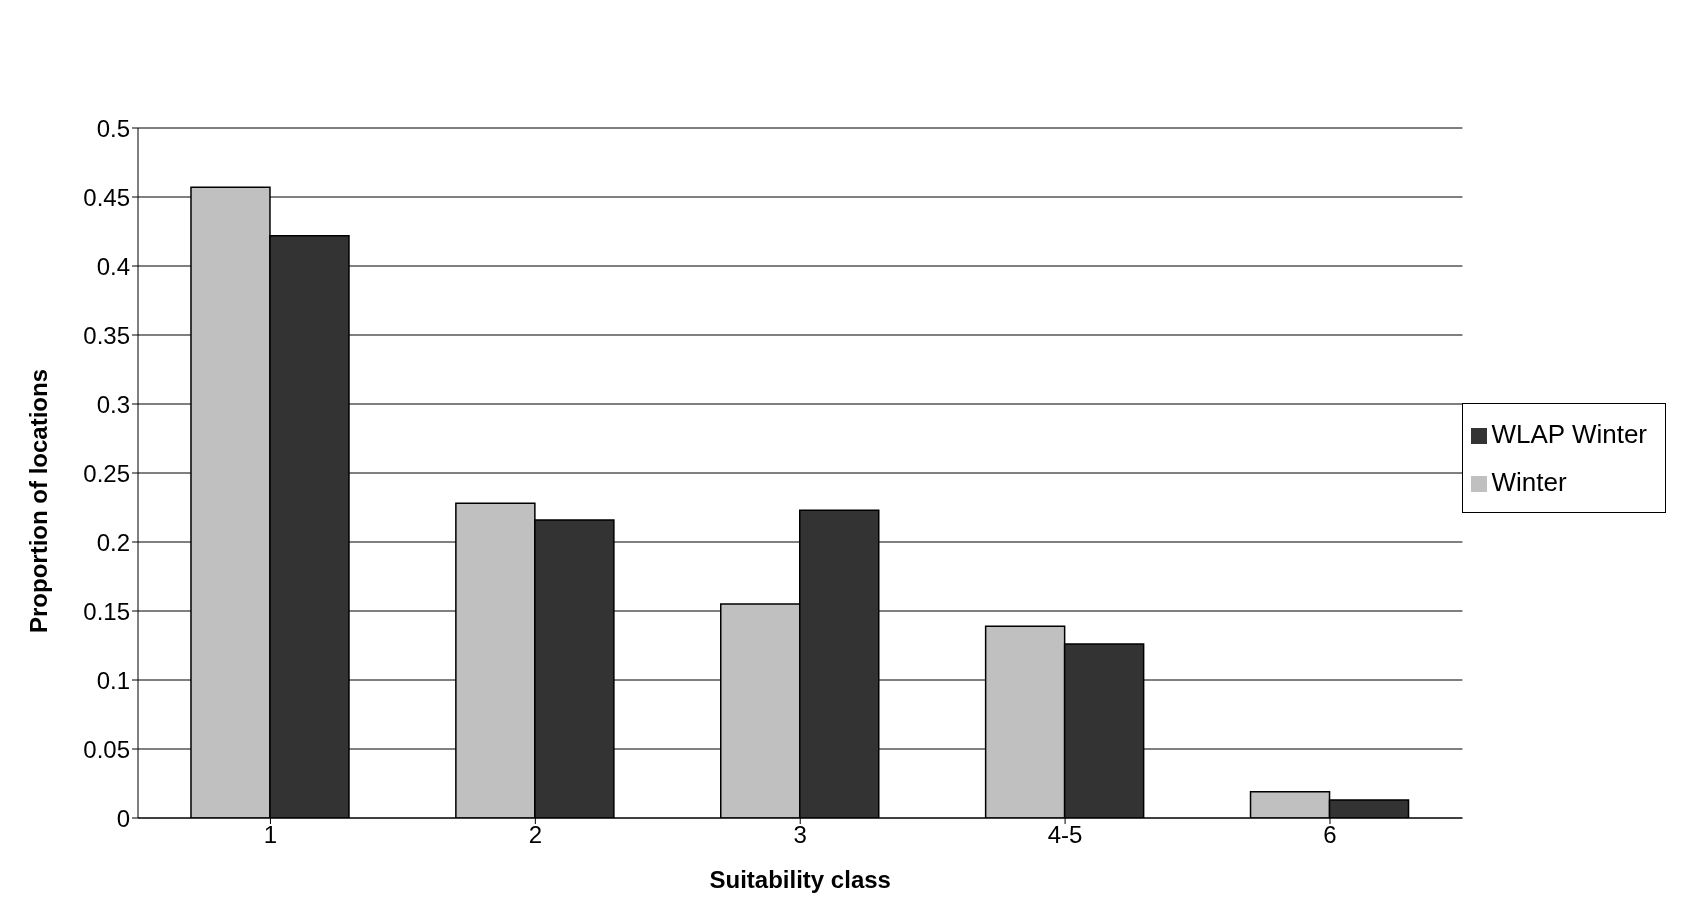  I want to click on y-tick-label: 0, so click(123, 818).